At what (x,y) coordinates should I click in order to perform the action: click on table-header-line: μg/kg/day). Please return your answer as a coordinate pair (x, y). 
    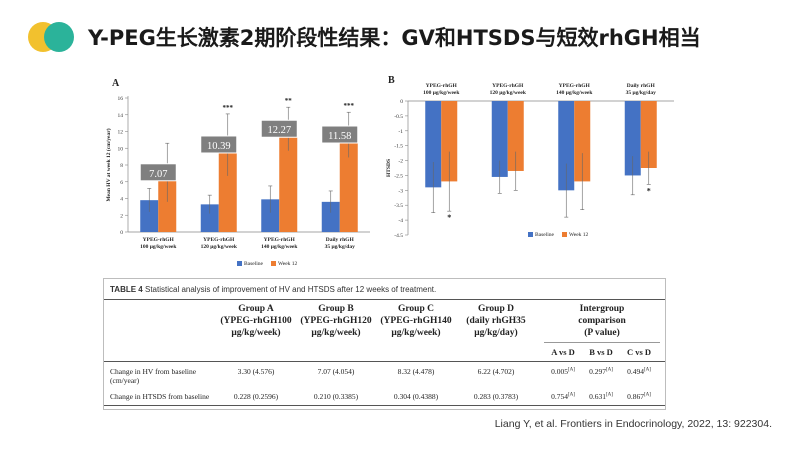
    Looking at the image, I should click on (496, 333).